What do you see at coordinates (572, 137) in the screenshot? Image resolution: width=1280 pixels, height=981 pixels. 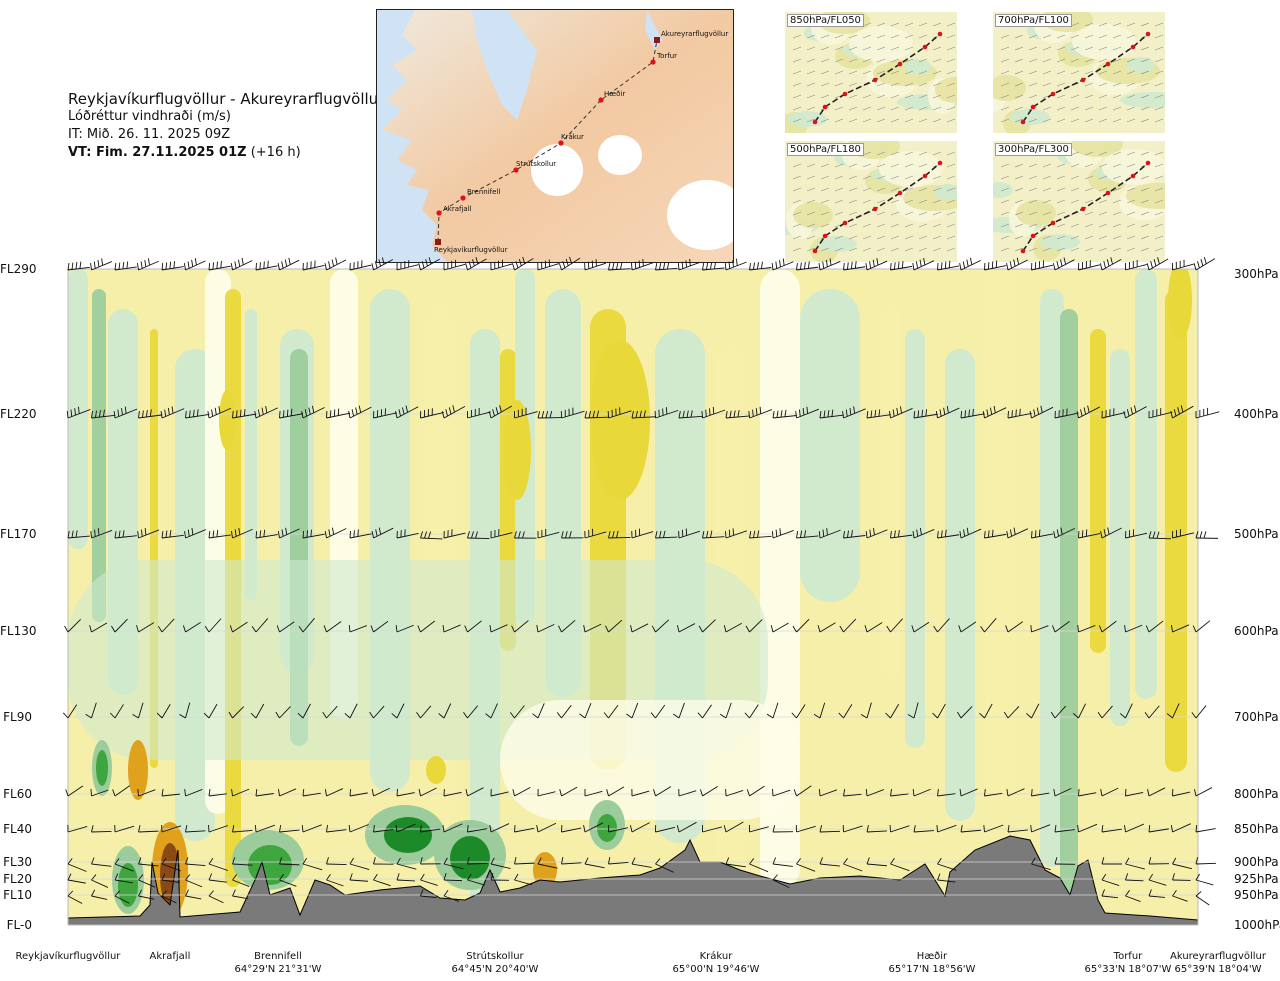 I see `map-point-label: Krákur` at bounding box center [572, 137].